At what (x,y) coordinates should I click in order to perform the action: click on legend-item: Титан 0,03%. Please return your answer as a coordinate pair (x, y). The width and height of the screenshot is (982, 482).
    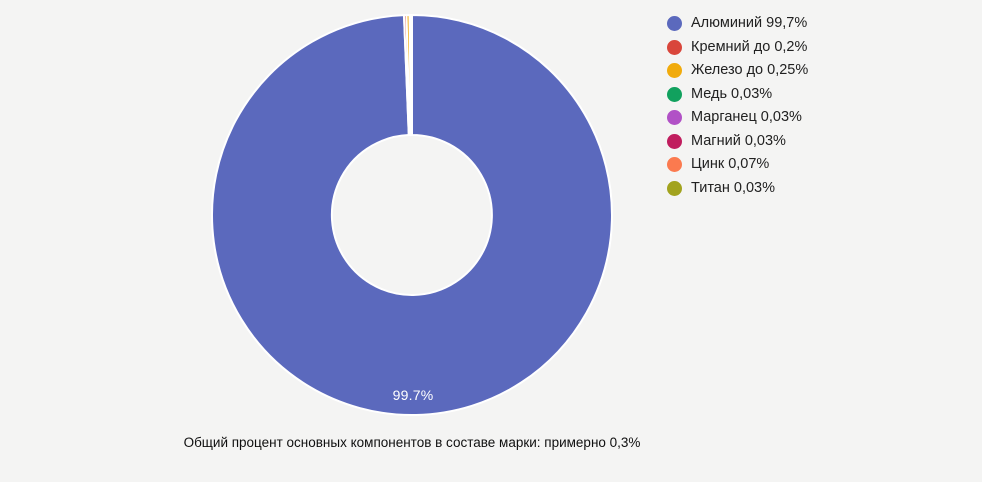
    Looking at the image, I should click on (737, 187).